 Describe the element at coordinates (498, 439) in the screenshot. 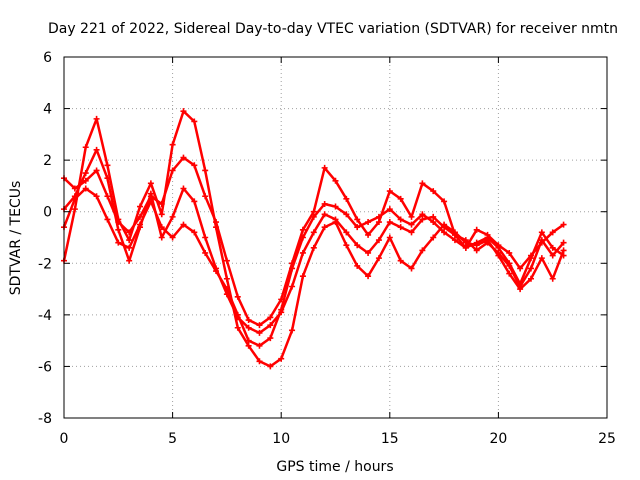

I see `x-tick-label: 20` at that location.